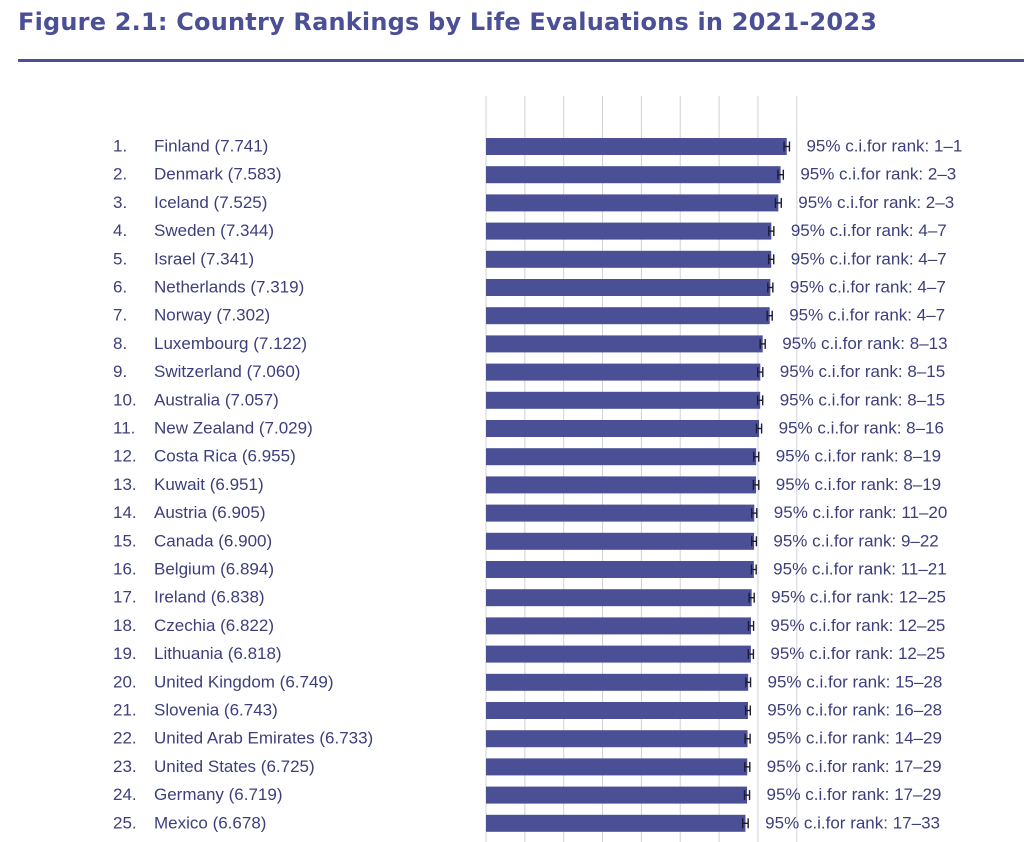 The height and width of the screenshot is (842, 1024). I want to click on country-label: Costa Rica (6.955), so click(225, 456).